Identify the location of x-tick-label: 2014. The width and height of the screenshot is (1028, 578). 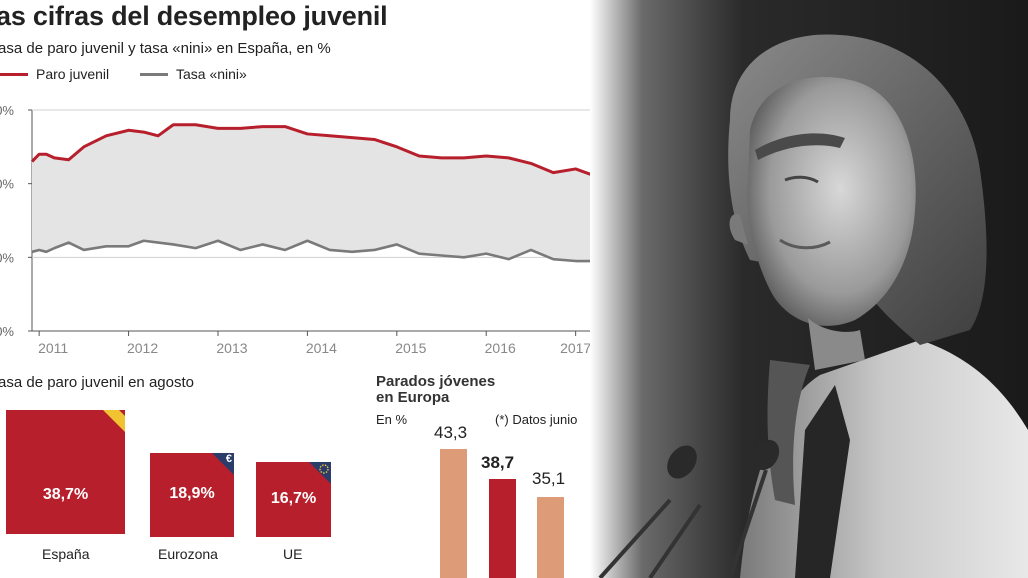
(321, 348).